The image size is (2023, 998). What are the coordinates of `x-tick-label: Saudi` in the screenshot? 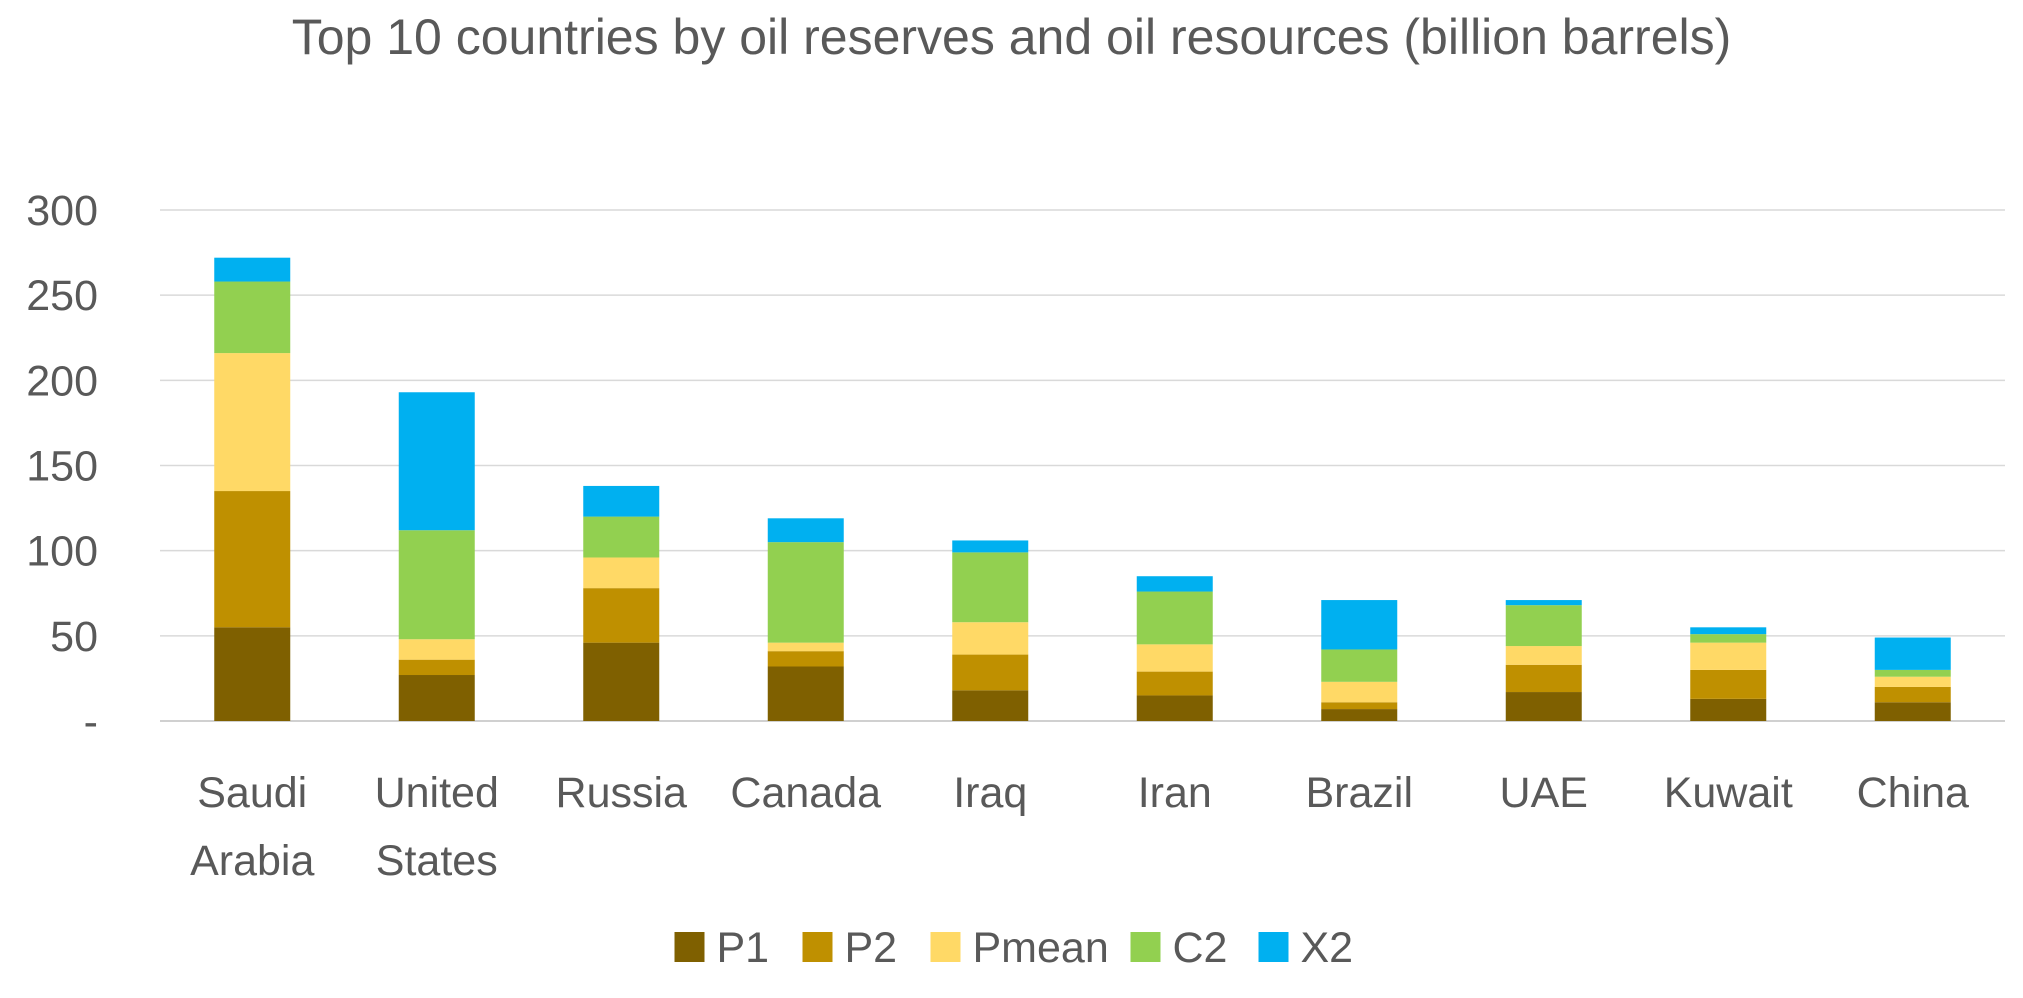 It's located at (252, 793).